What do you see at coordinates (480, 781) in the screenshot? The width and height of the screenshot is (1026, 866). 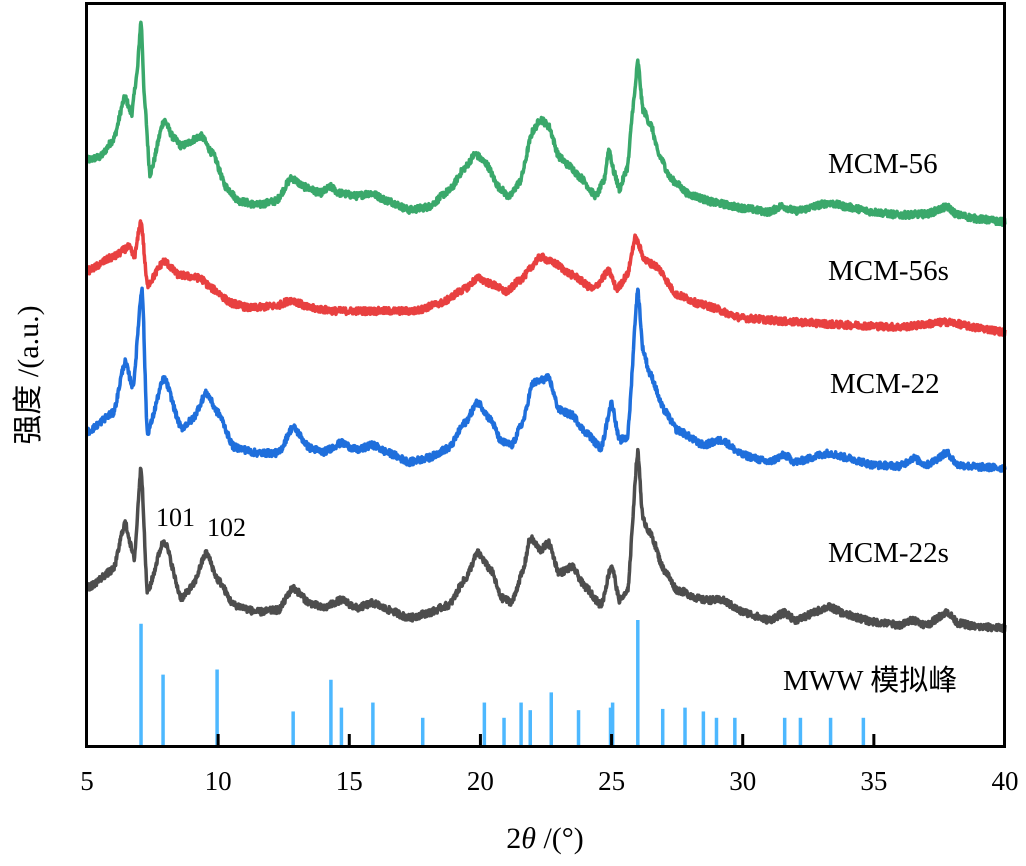 I see `x-tick-label: 20` at bounding box center [480, 781].